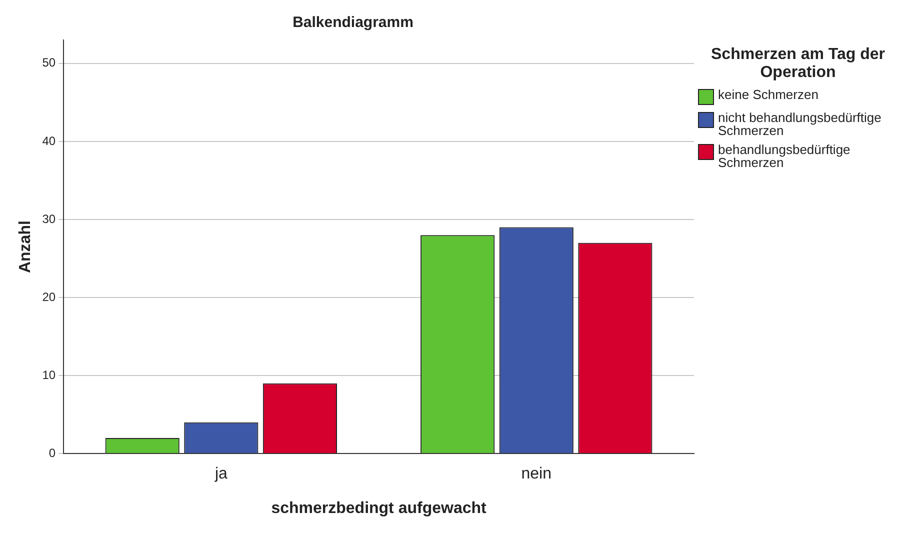 The image size is (909, 534). Describe the element at coordinates (798, 64) in the screenshot. I see `legend-title: Schmerzen am Tag der Operation` at that location.